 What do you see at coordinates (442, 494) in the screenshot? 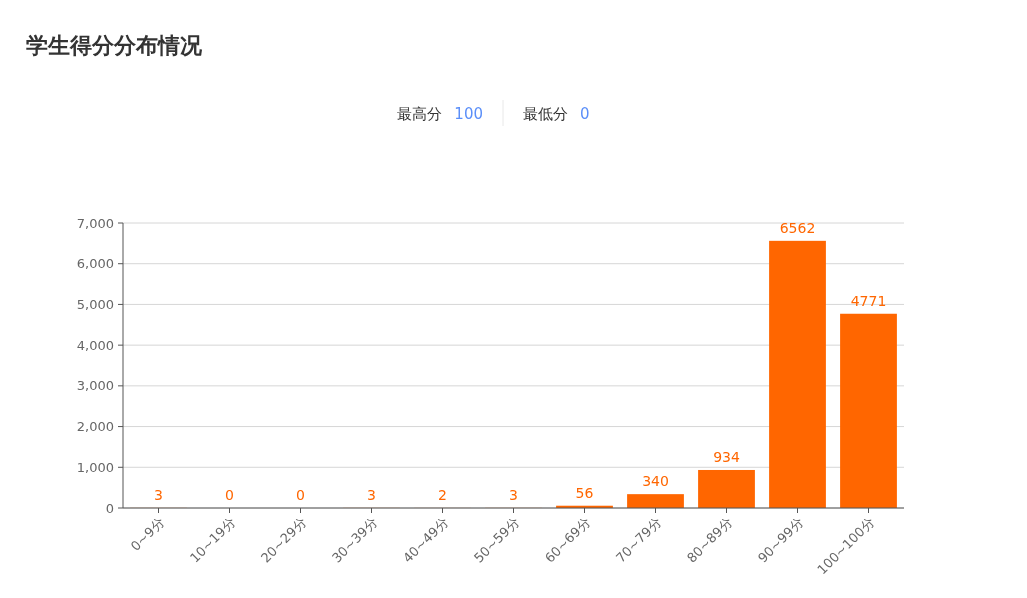
I see `data-label: 2` at bounding box center [442, 494].